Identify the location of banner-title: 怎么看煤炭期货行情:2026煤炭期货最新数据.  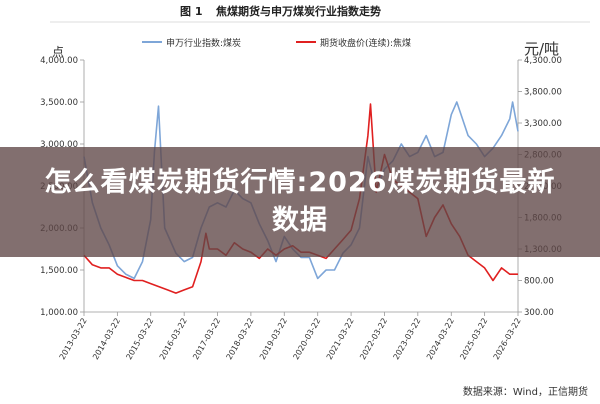
(300, 201).